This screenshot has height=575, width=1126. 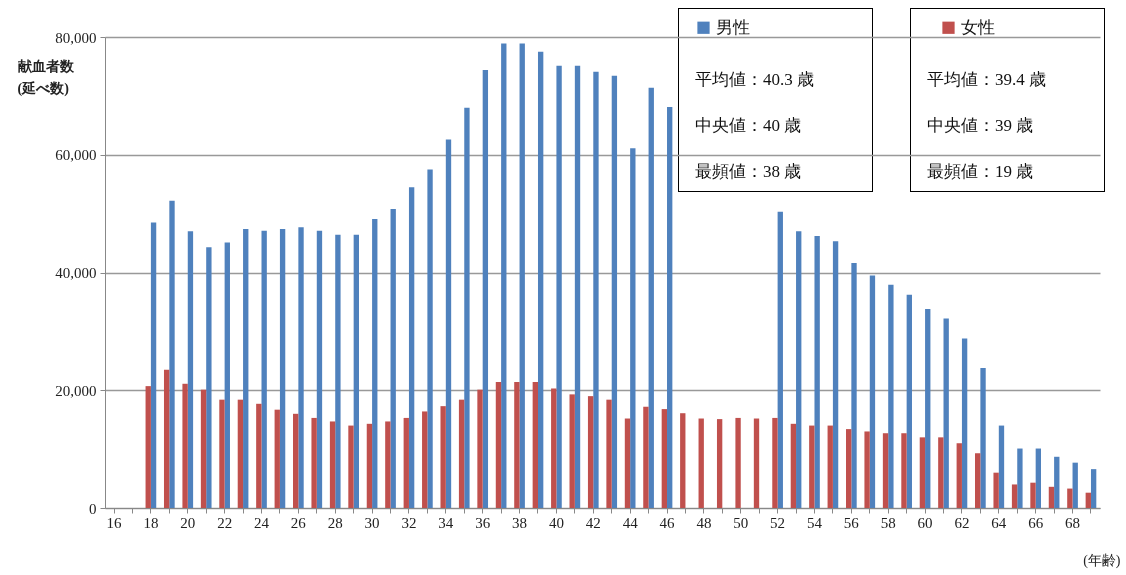 What do you see at coordinates (1036, 522) in the screenshot?
I see `x-tick-label: 66` at bounding box center [1036, 522].